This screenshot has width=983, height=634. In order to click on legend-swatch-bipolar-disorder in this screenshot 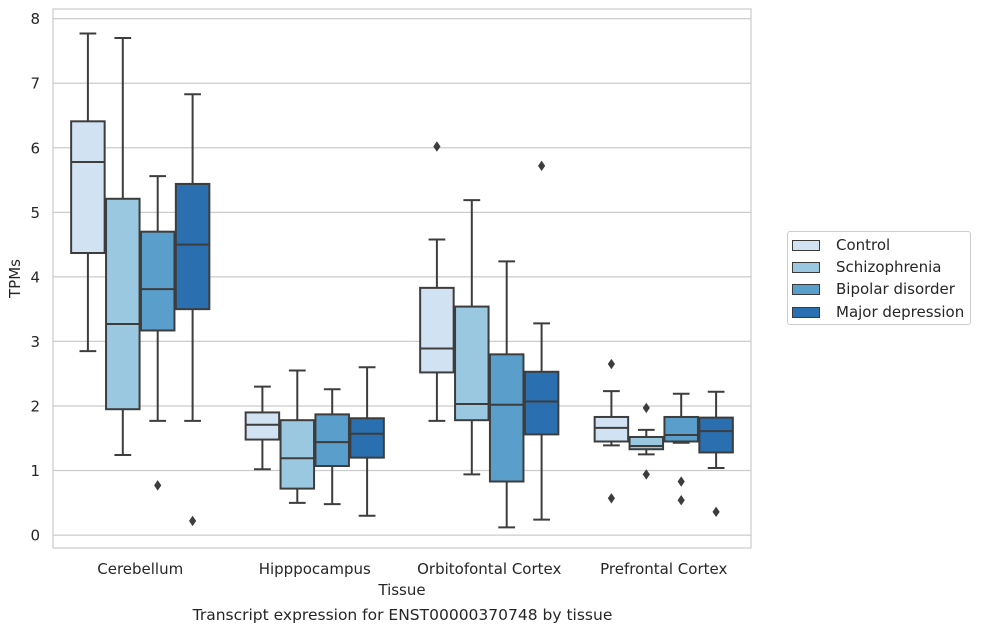, I will do `click(806, 289)`.